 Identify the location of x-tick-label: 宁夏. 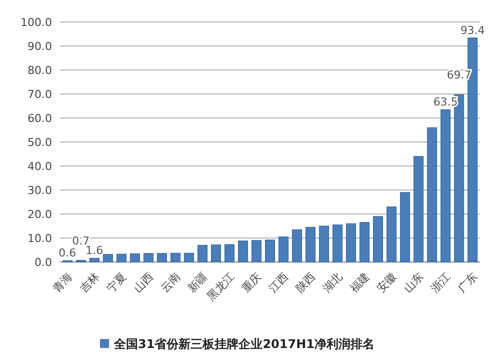
(117, 283).